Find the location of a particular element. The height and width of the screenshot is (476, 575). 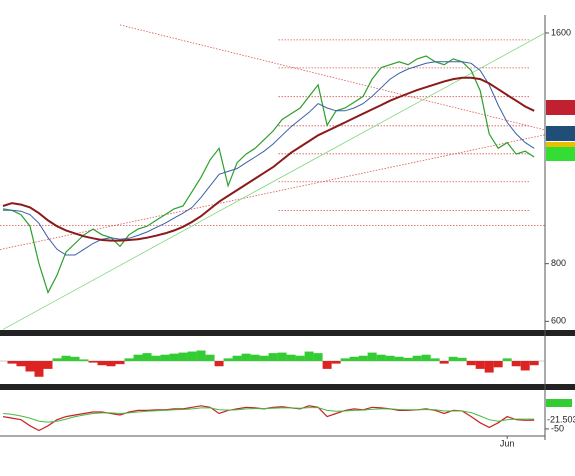

last-value-label: -21.5036 is located at coordinates (561, 420).